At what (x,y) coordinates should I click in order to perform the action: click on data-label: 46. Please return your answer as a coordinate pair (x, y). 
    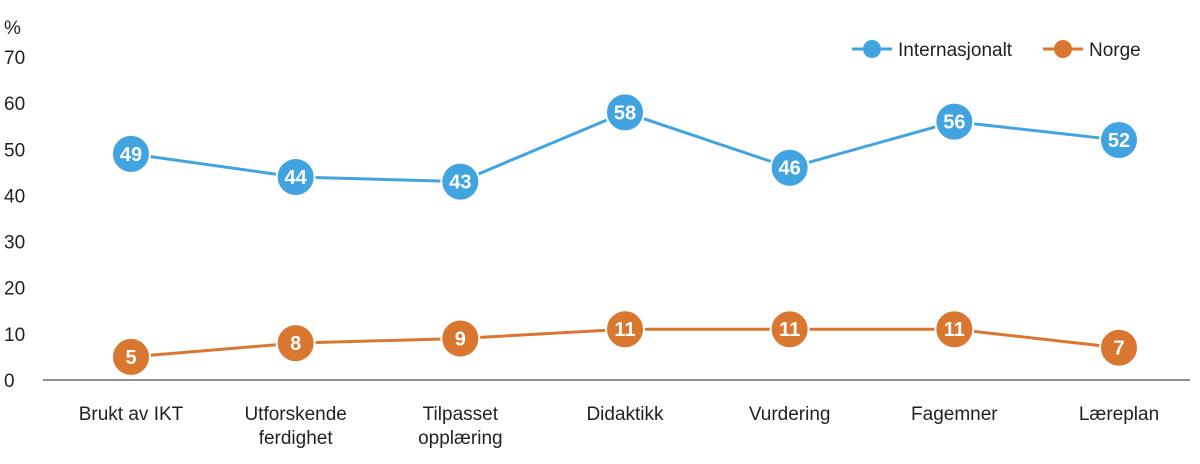
    Looking at the image, I should click on (790, 169).